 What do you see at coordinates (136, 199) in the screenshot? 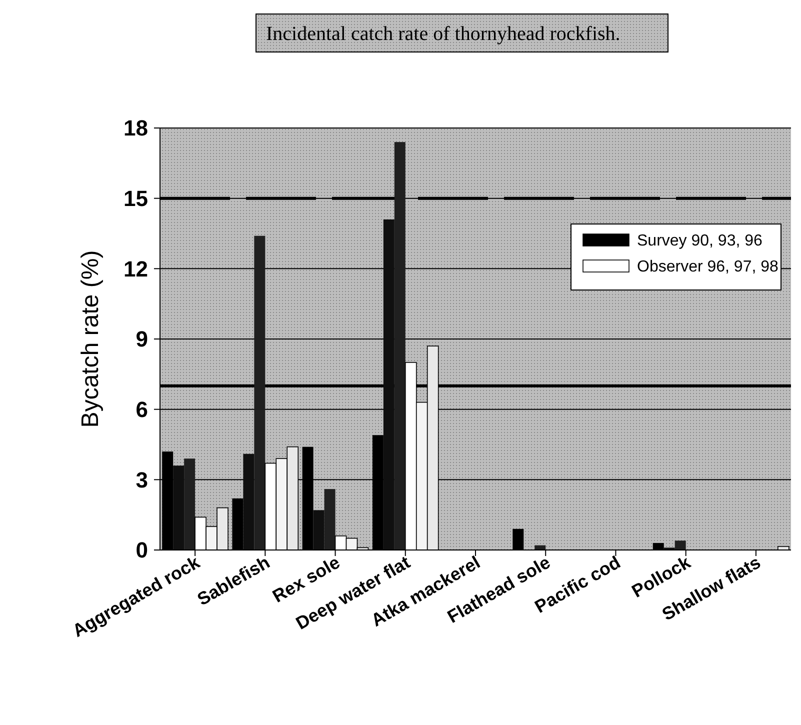
I see `y-tick-label: 15` at bounding box center [136, 199].